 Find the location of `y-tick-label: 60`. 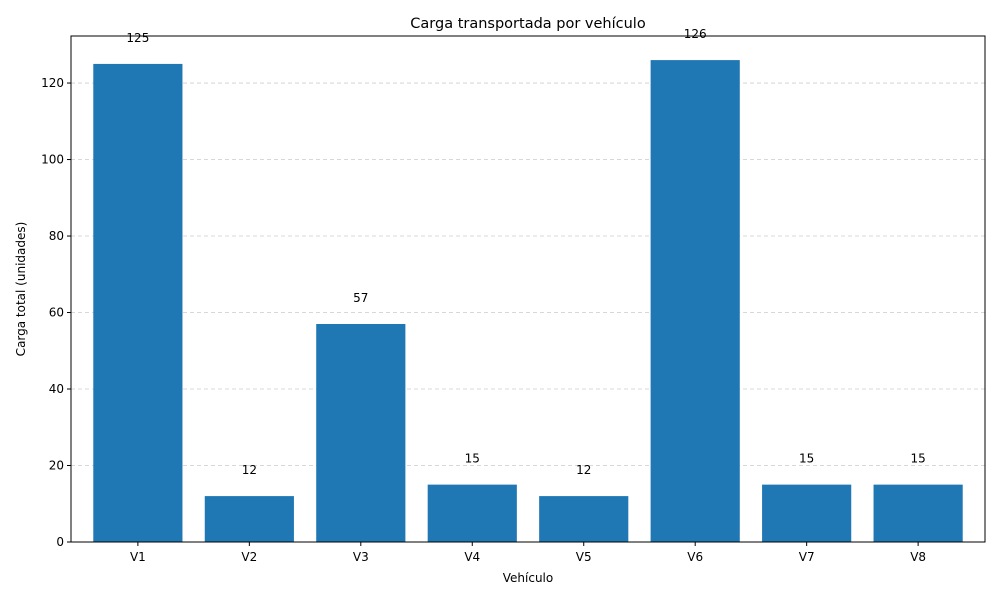

y-tick-label: 60 is located at coordinates (56, 313).